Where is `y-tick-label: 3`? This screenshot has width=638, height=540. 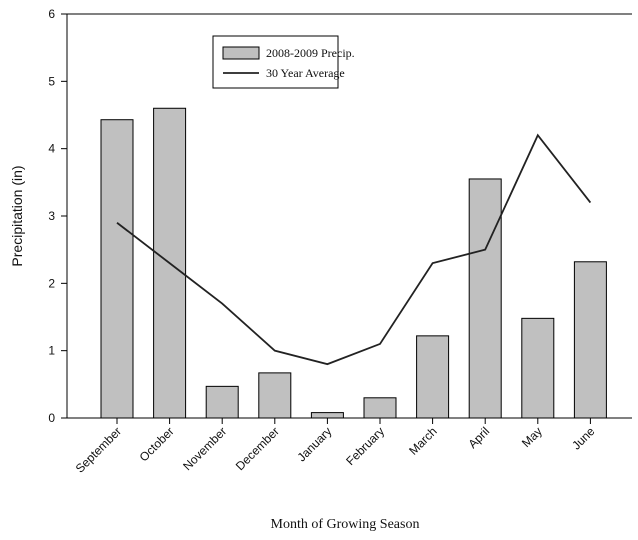 y-tick-label: 3 is located at coordinates (51, 216).